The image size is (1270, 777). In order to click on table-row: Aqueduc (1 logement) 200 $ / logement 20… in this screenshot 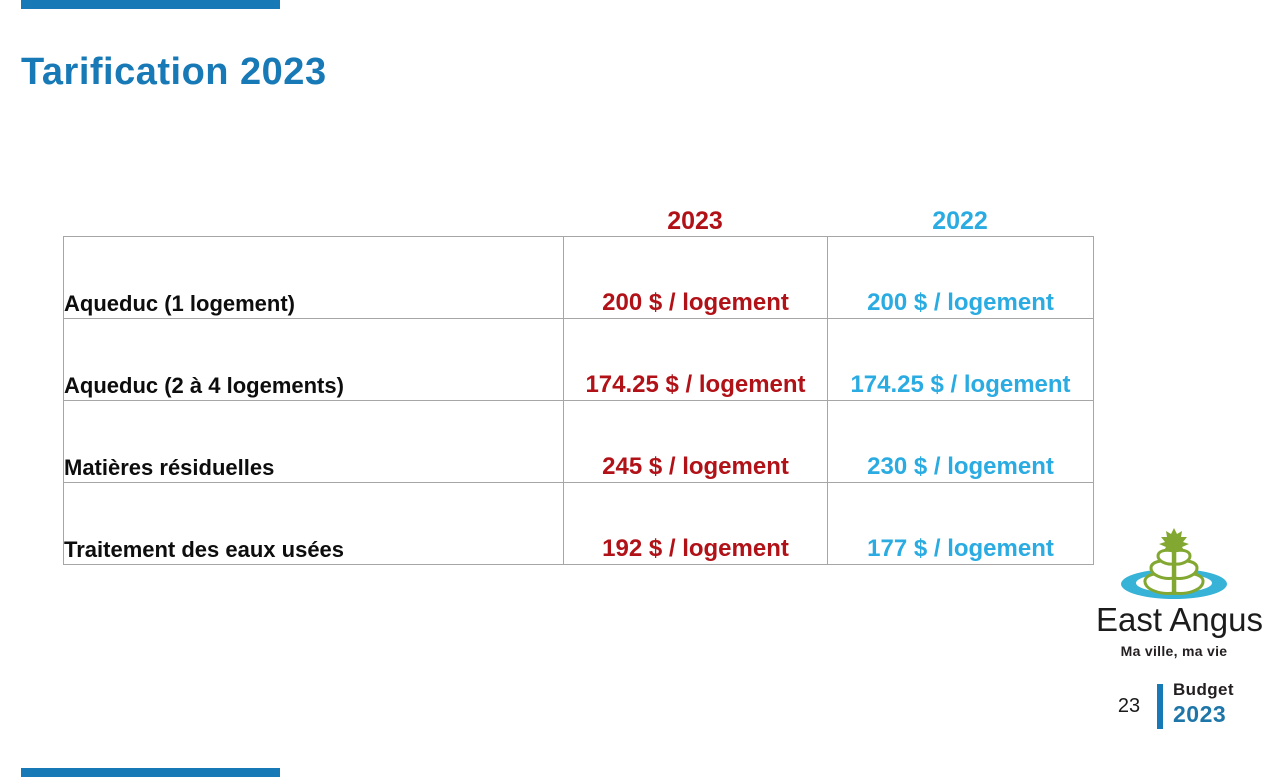, I will do `click(578, 277)`.